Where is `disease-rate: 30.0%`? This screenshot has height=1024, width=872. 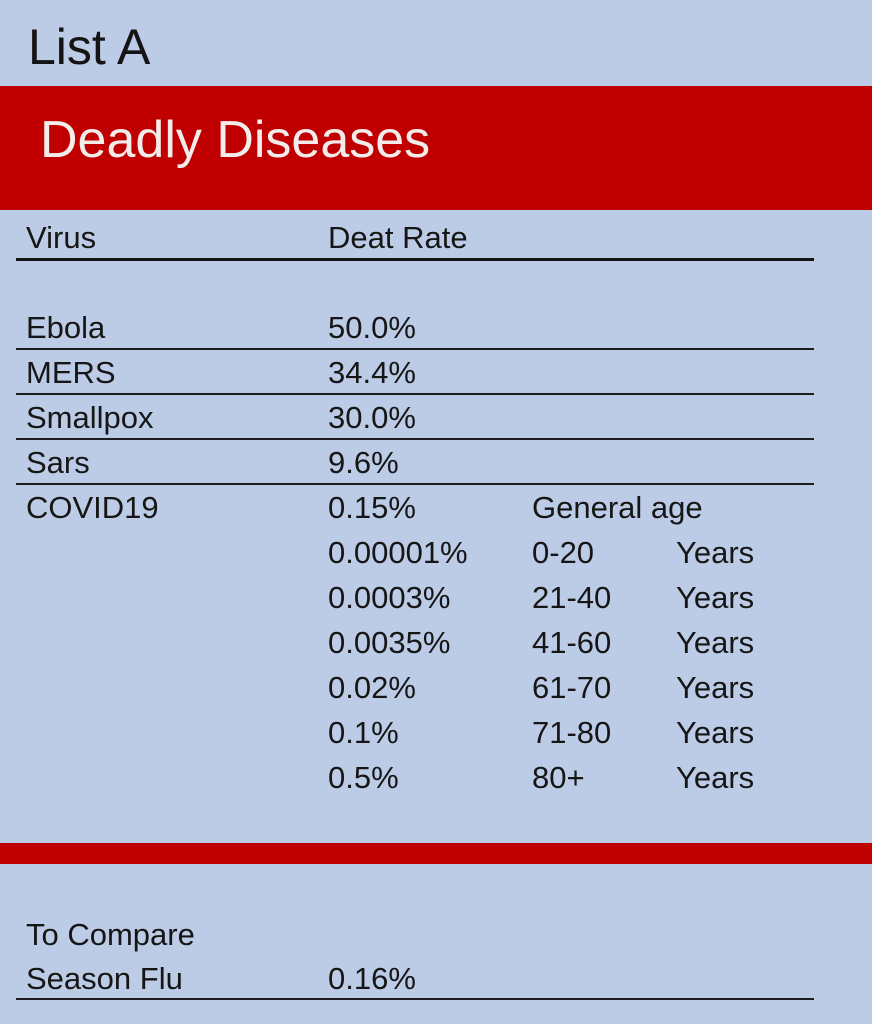
disease-rate: 30.0% is located at coordinates (372, 417).